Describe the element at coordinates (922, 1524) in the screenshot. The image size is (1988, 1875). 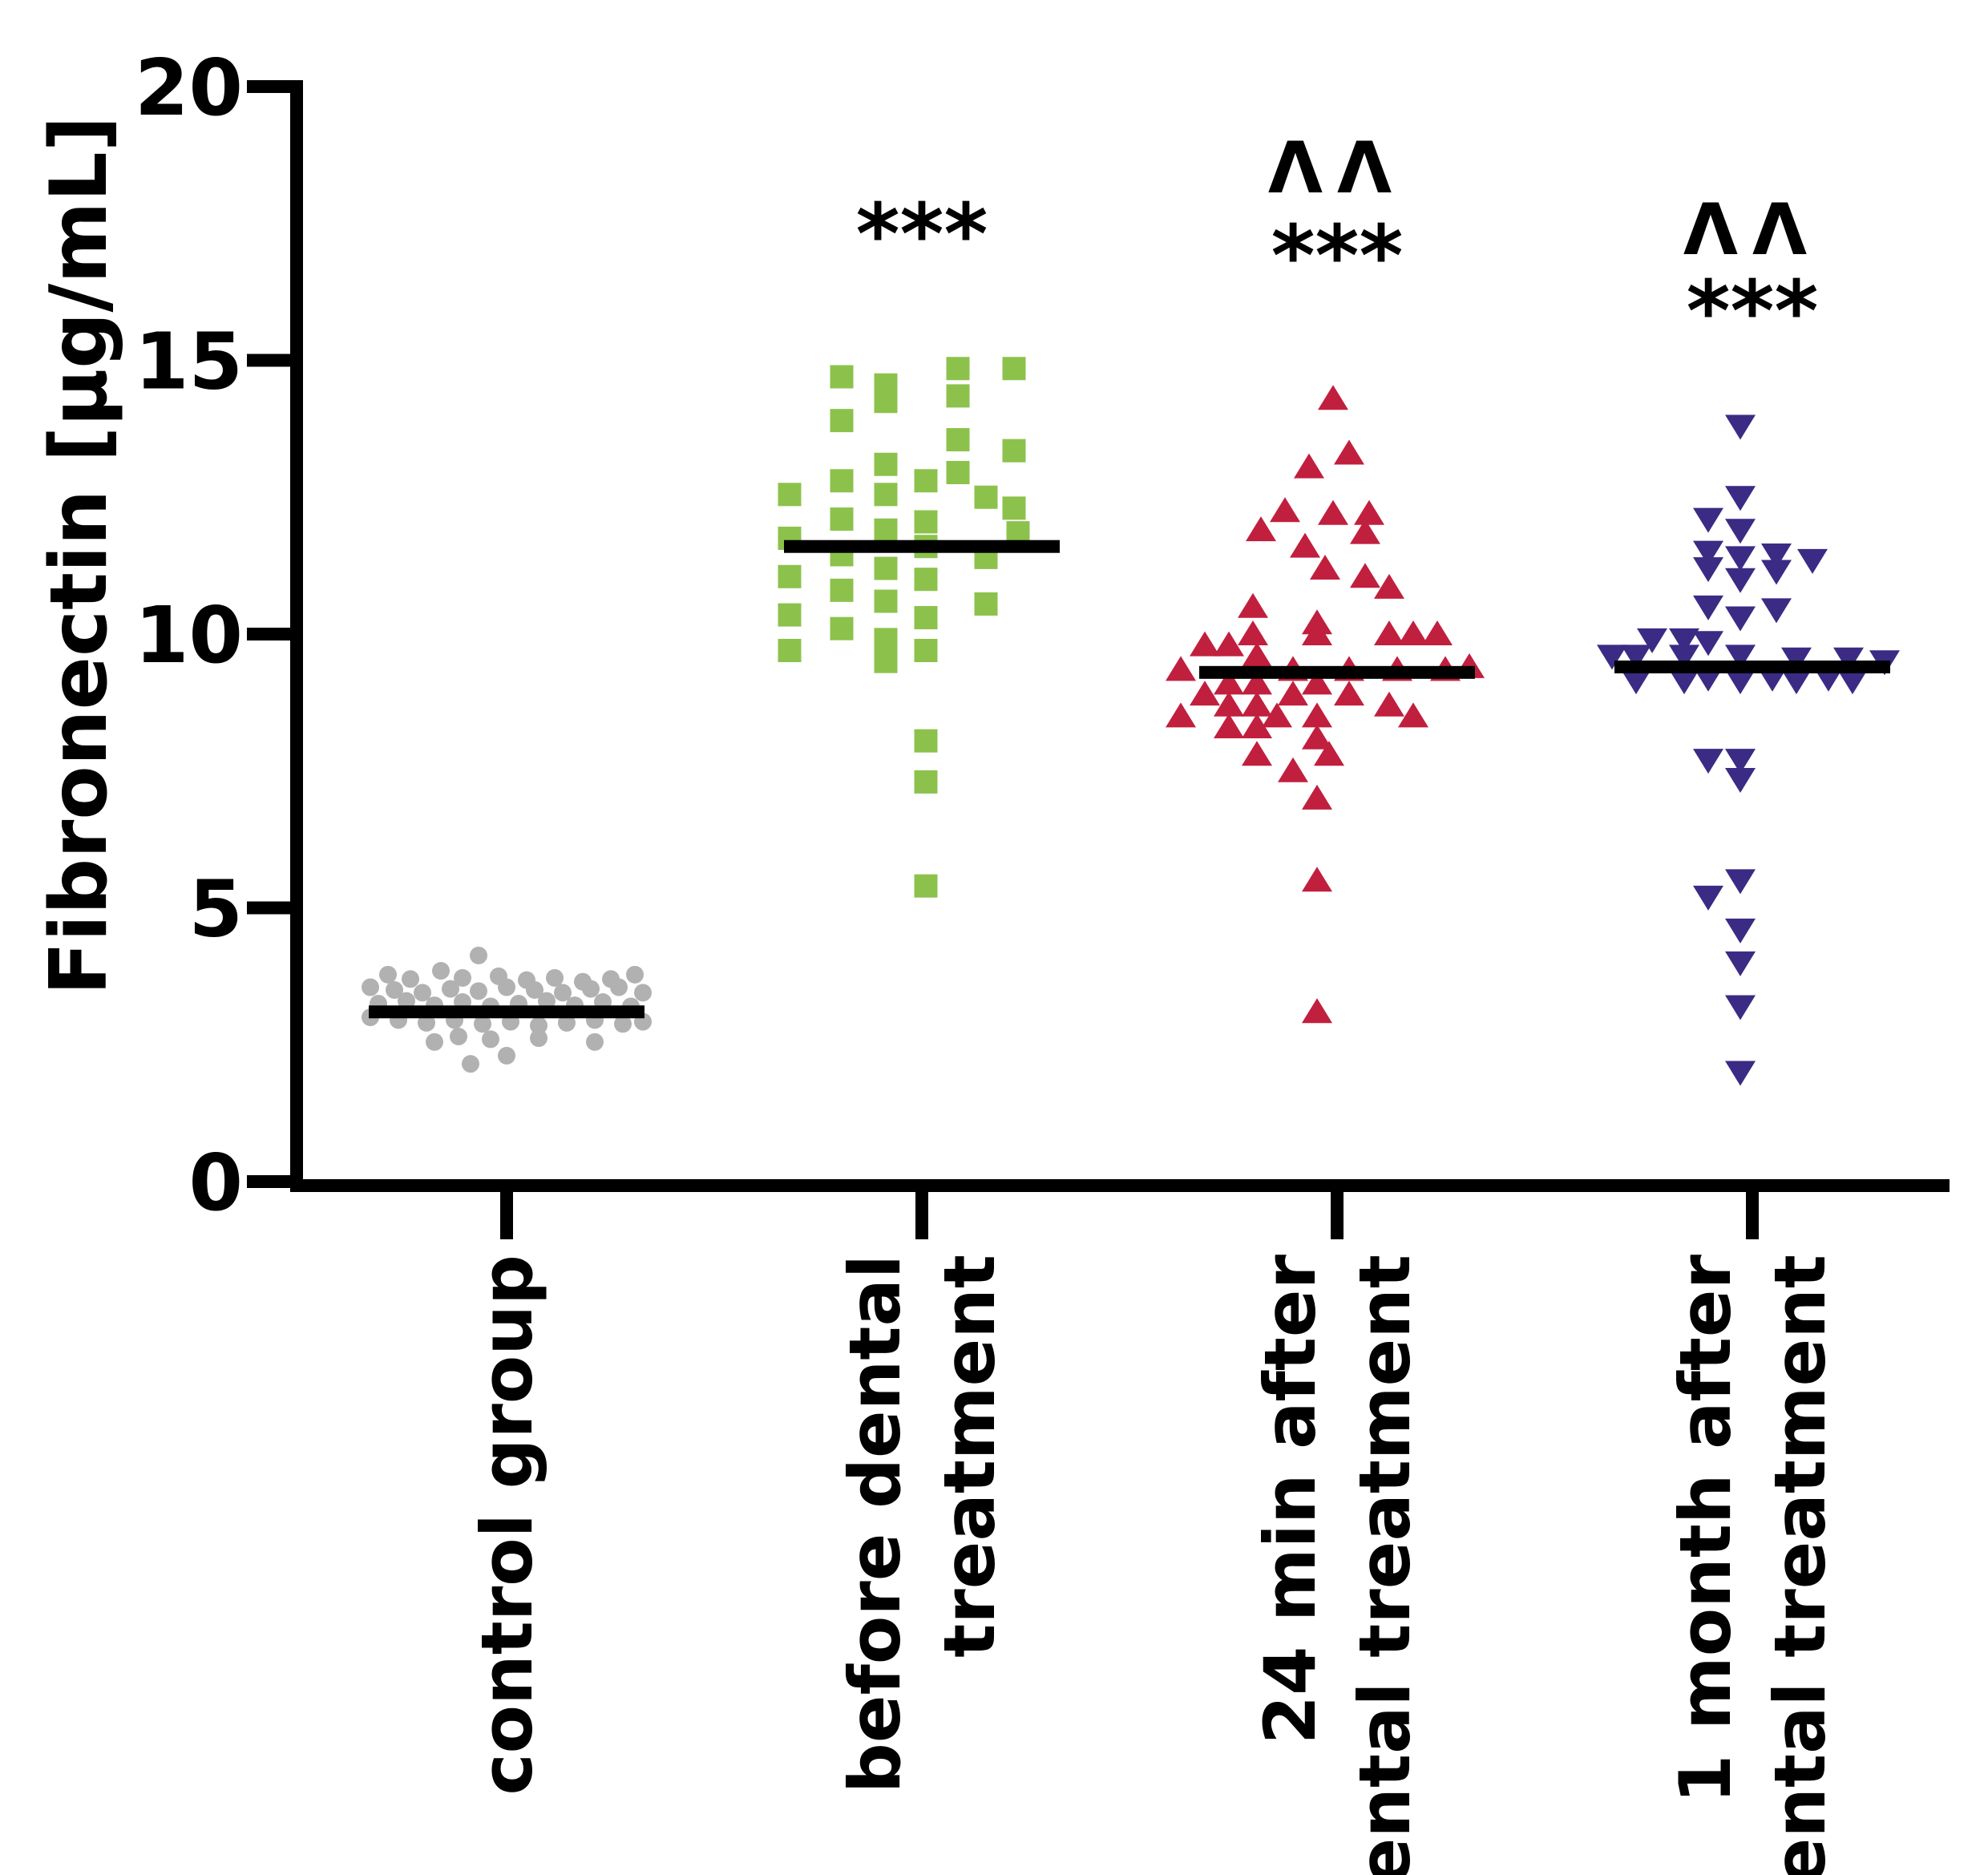
I see `x-axis-group-label: before dental treatment` at that location.